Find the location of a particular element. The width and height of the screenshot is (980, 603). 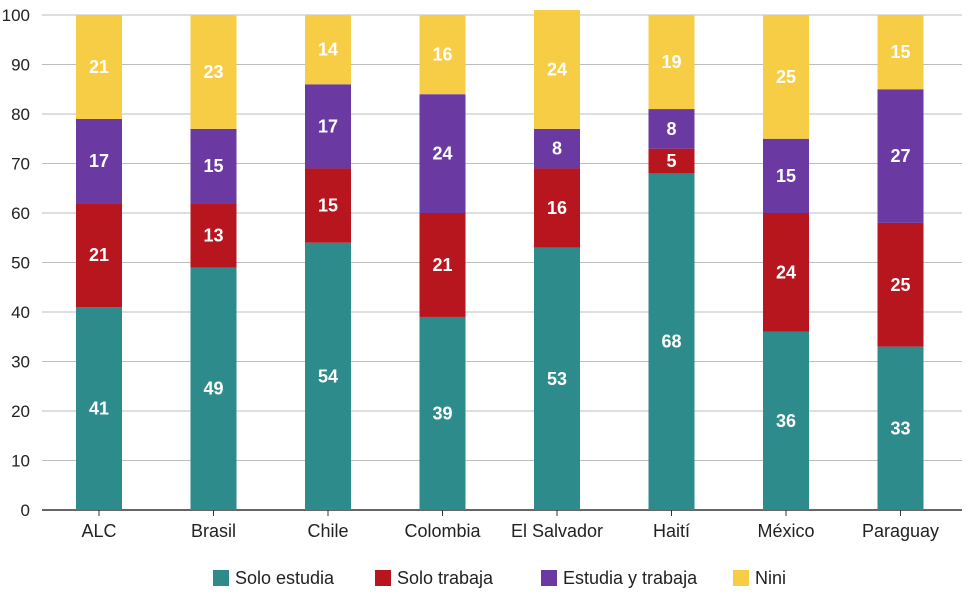

data-label: 49 is located at coordinates (213, 389).